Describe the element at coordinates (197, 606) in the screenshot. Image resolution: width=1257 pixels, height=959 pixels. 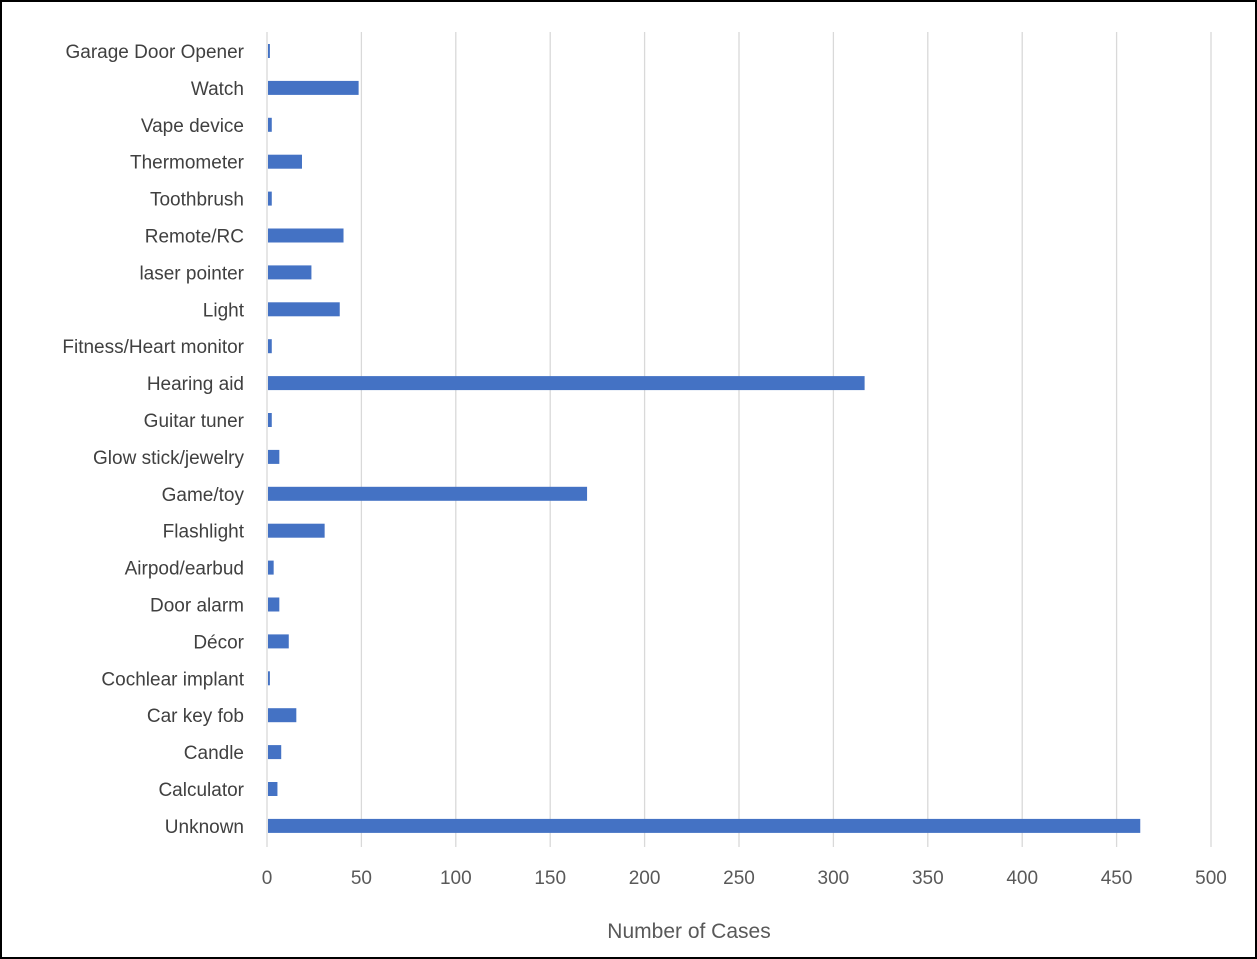
I see `category-label: Door alarm` at that location.